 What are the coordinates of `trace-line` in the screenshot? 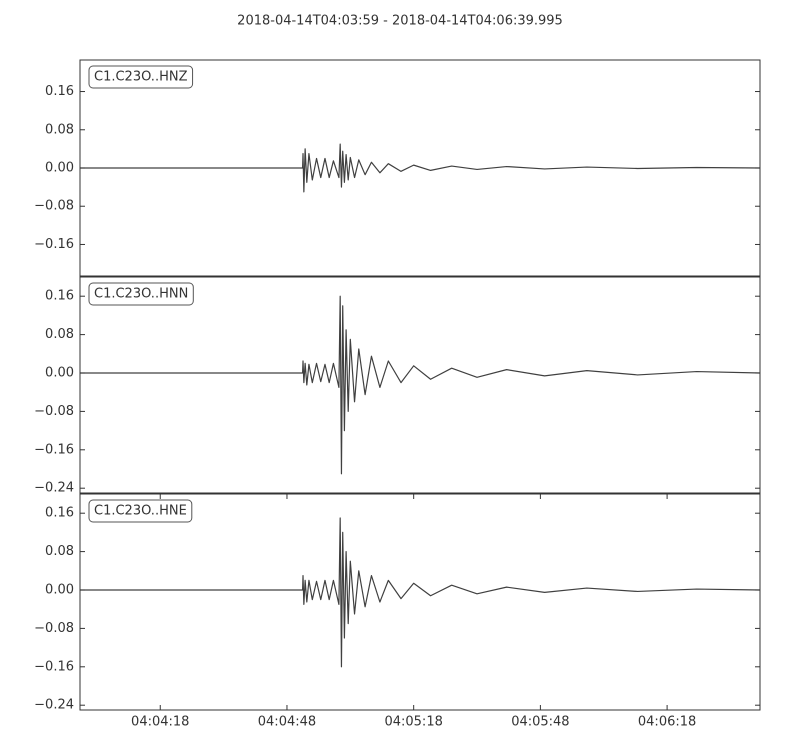 It's located at (420, 168).